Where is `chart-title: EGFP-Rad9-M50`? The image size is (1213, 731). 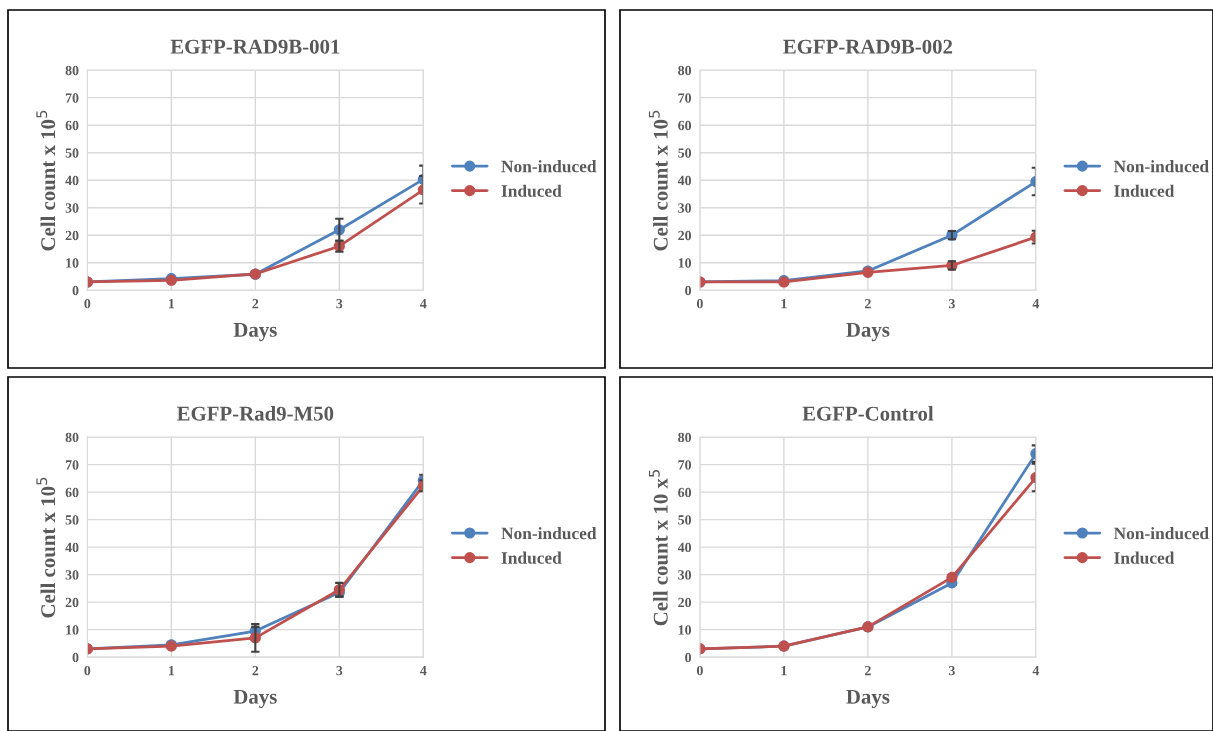
chart-title: EGFP-Rad9-M50 is located at coordinates (255, 413).